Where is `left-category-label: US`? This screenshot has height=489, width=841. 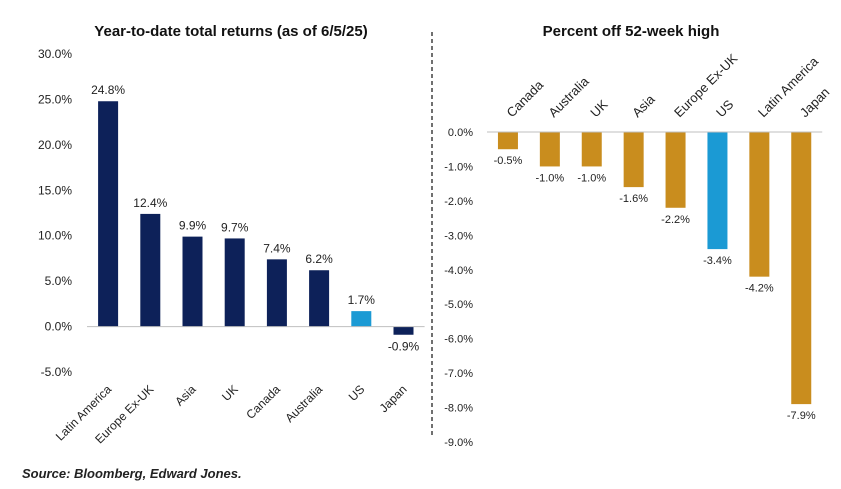 left-category-label: US is located at coordinates (357, 393).